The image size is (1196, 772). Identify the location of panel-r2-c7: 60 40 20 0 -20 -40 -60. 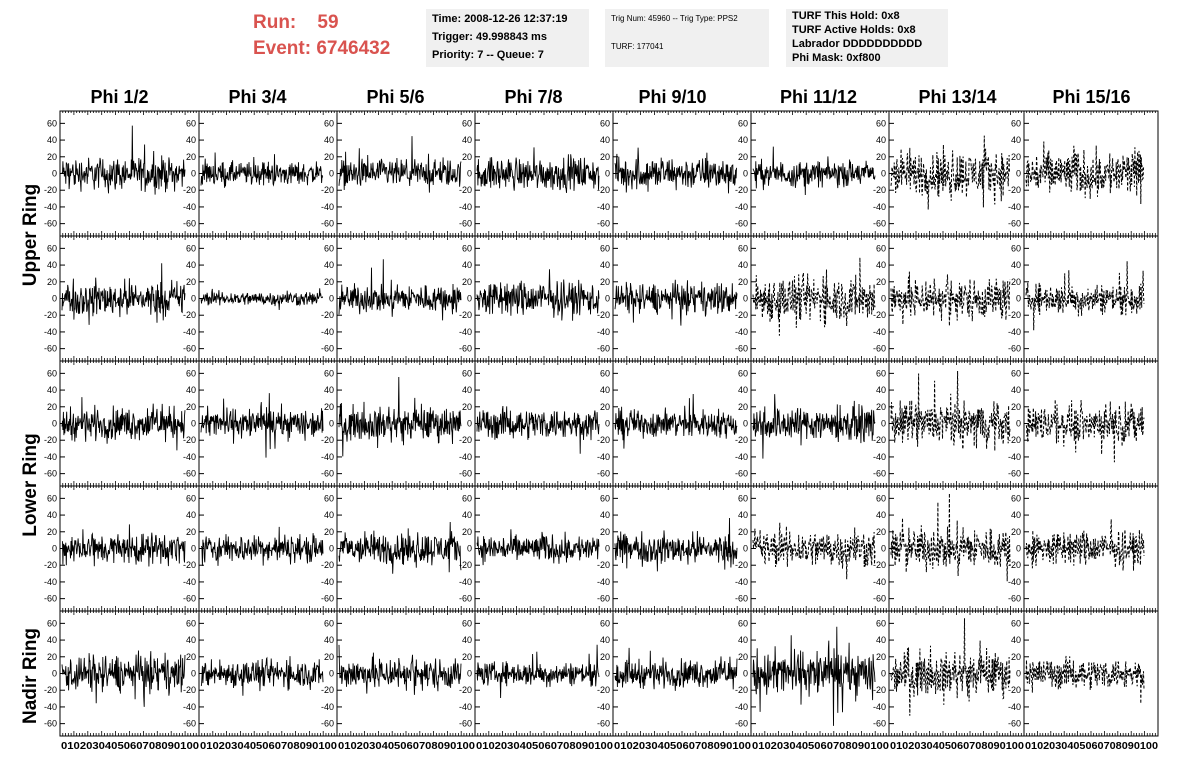
(1083, 423).